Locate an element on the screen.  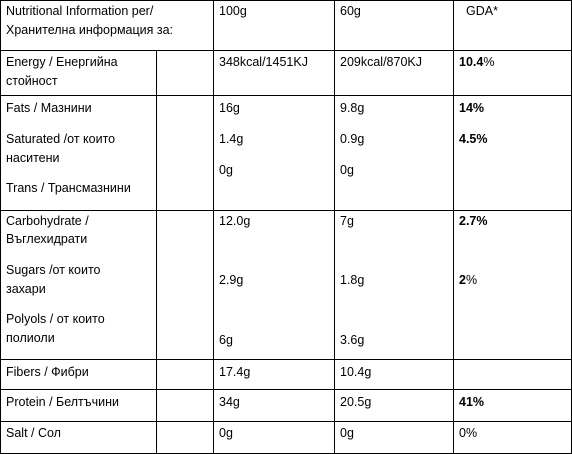
header-label: Nutritional Information per/ is located at coordinates (80, 11).